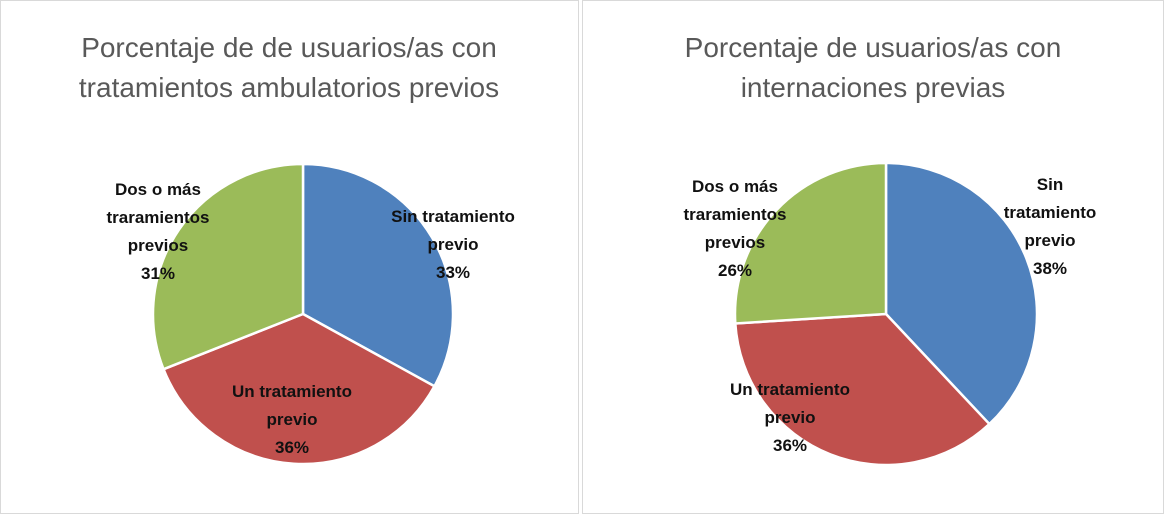  Describe the element at coordinates (1050, 268) in the screenshot. I see `value-label: 38%` at that location.